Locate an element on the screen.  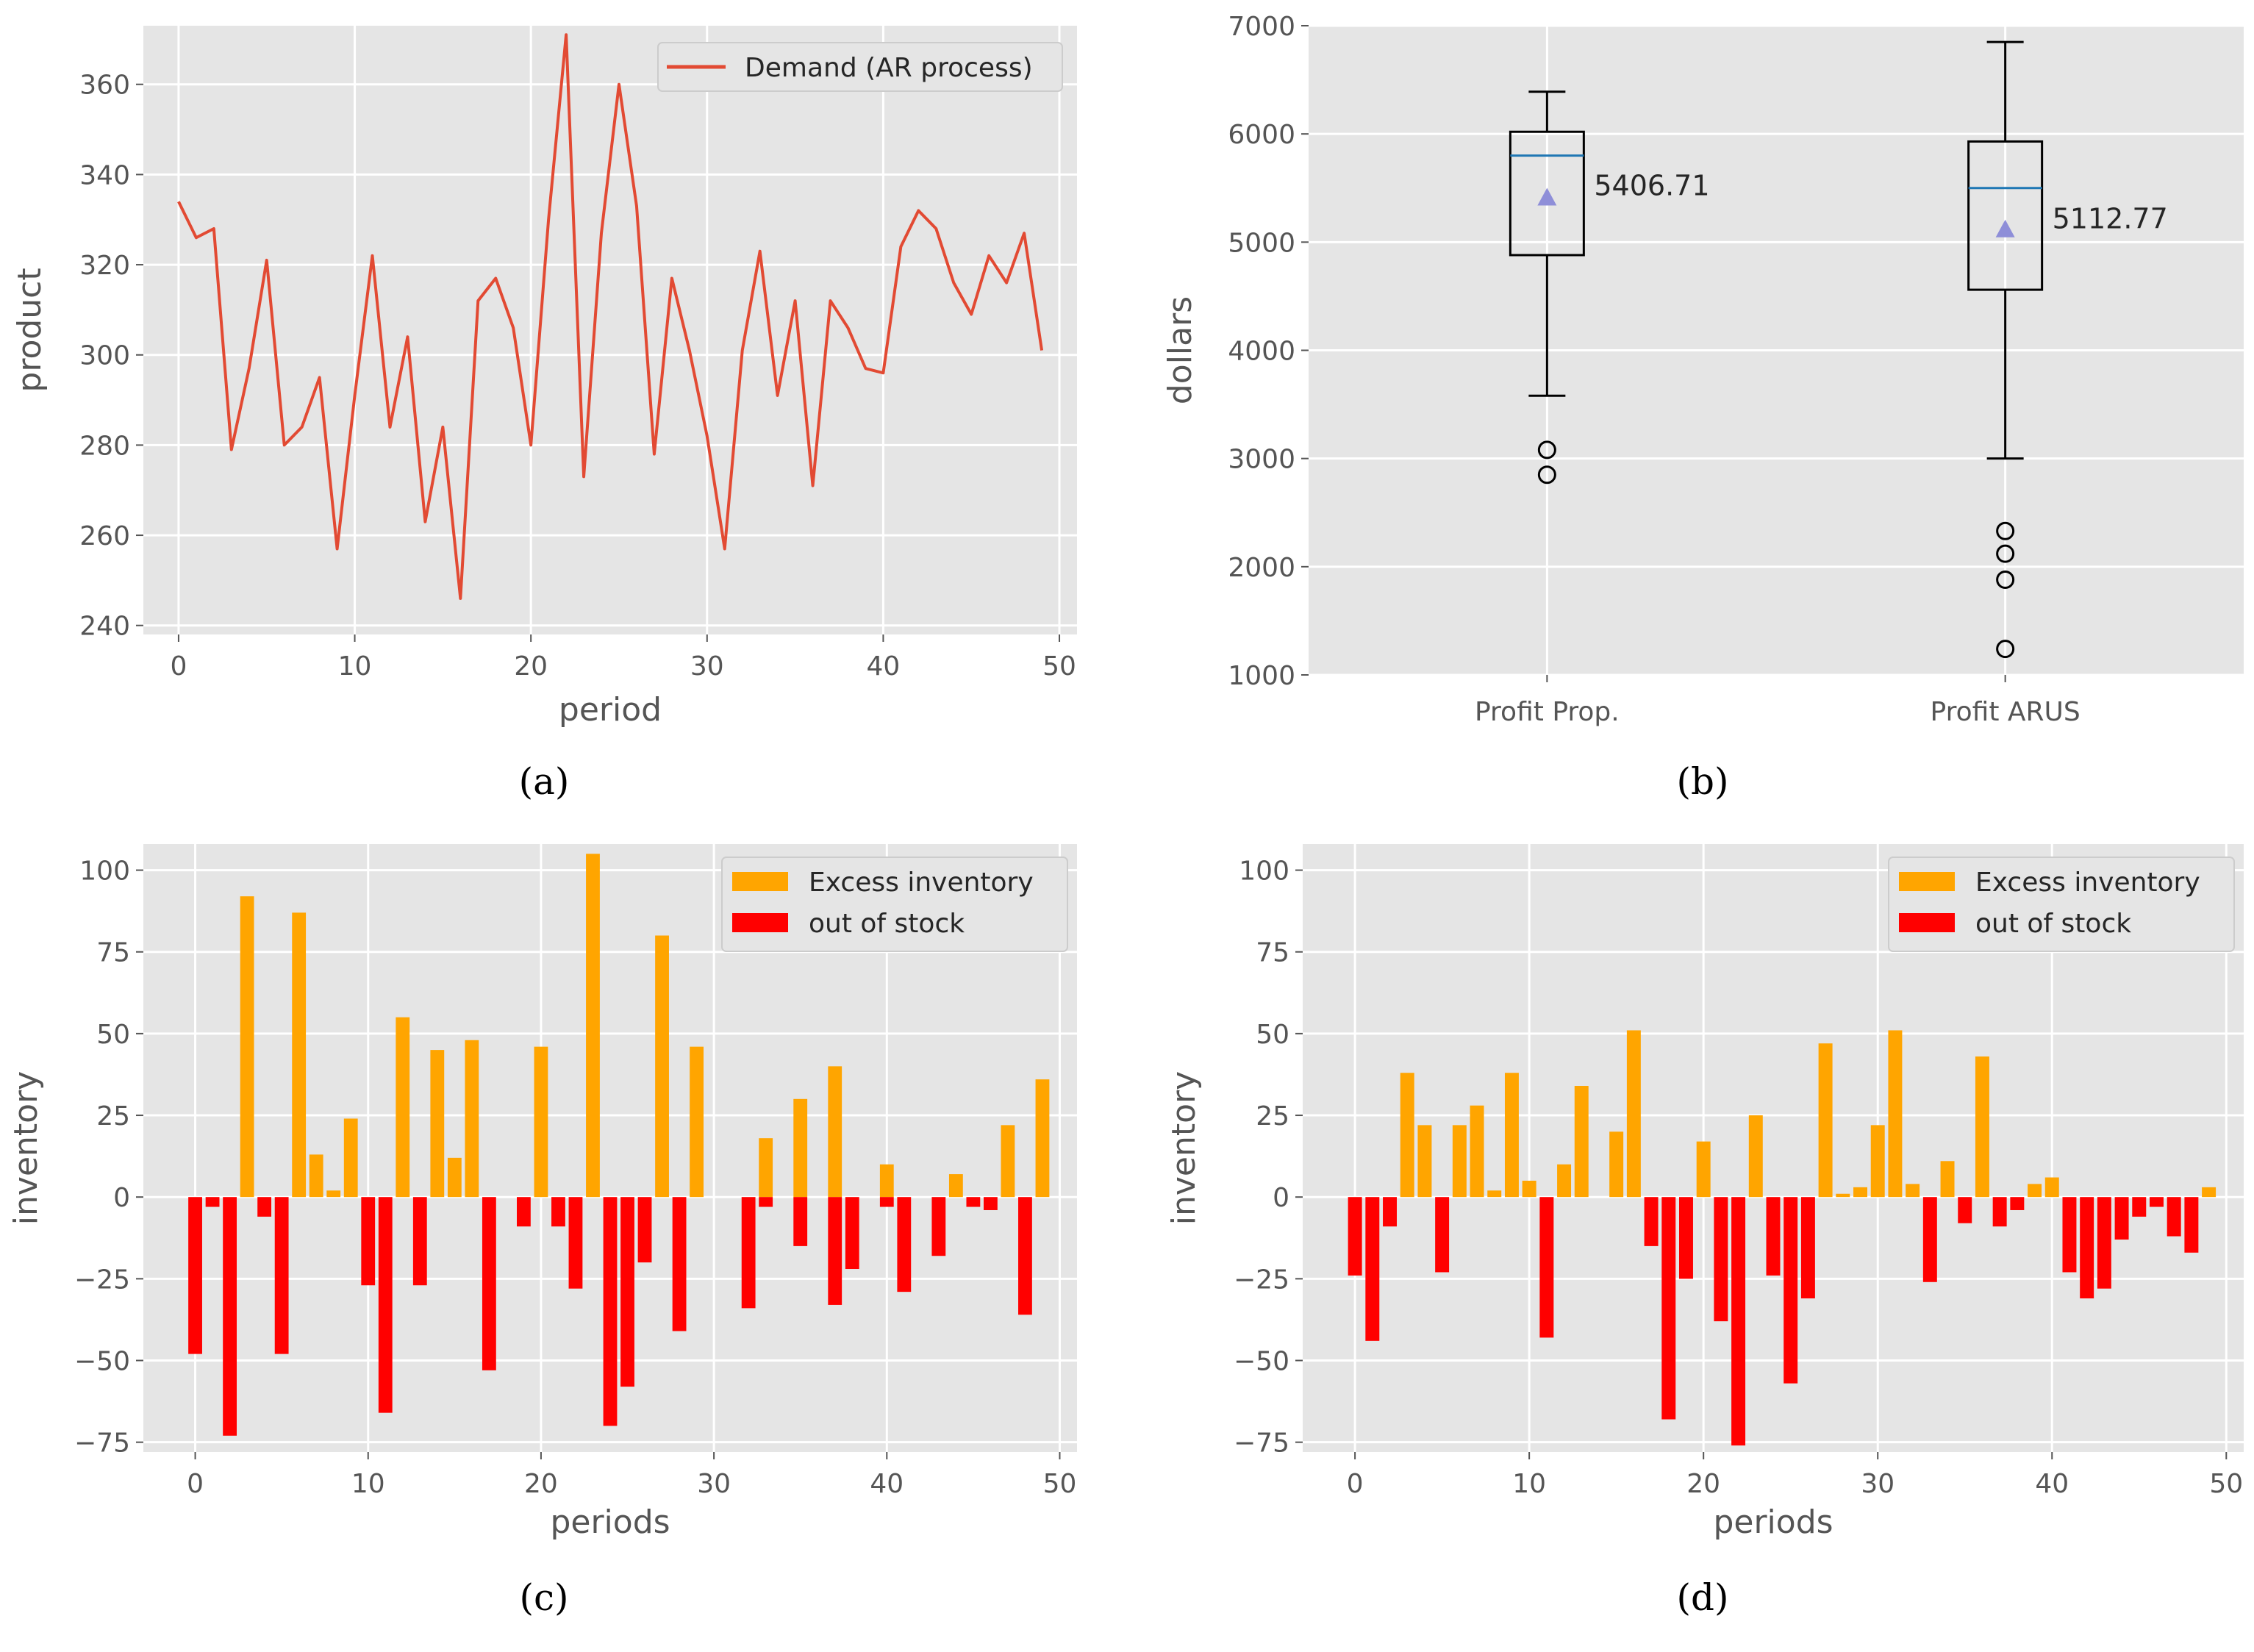
y-tick-label: 4000 is located at coordinates (1261, 352).